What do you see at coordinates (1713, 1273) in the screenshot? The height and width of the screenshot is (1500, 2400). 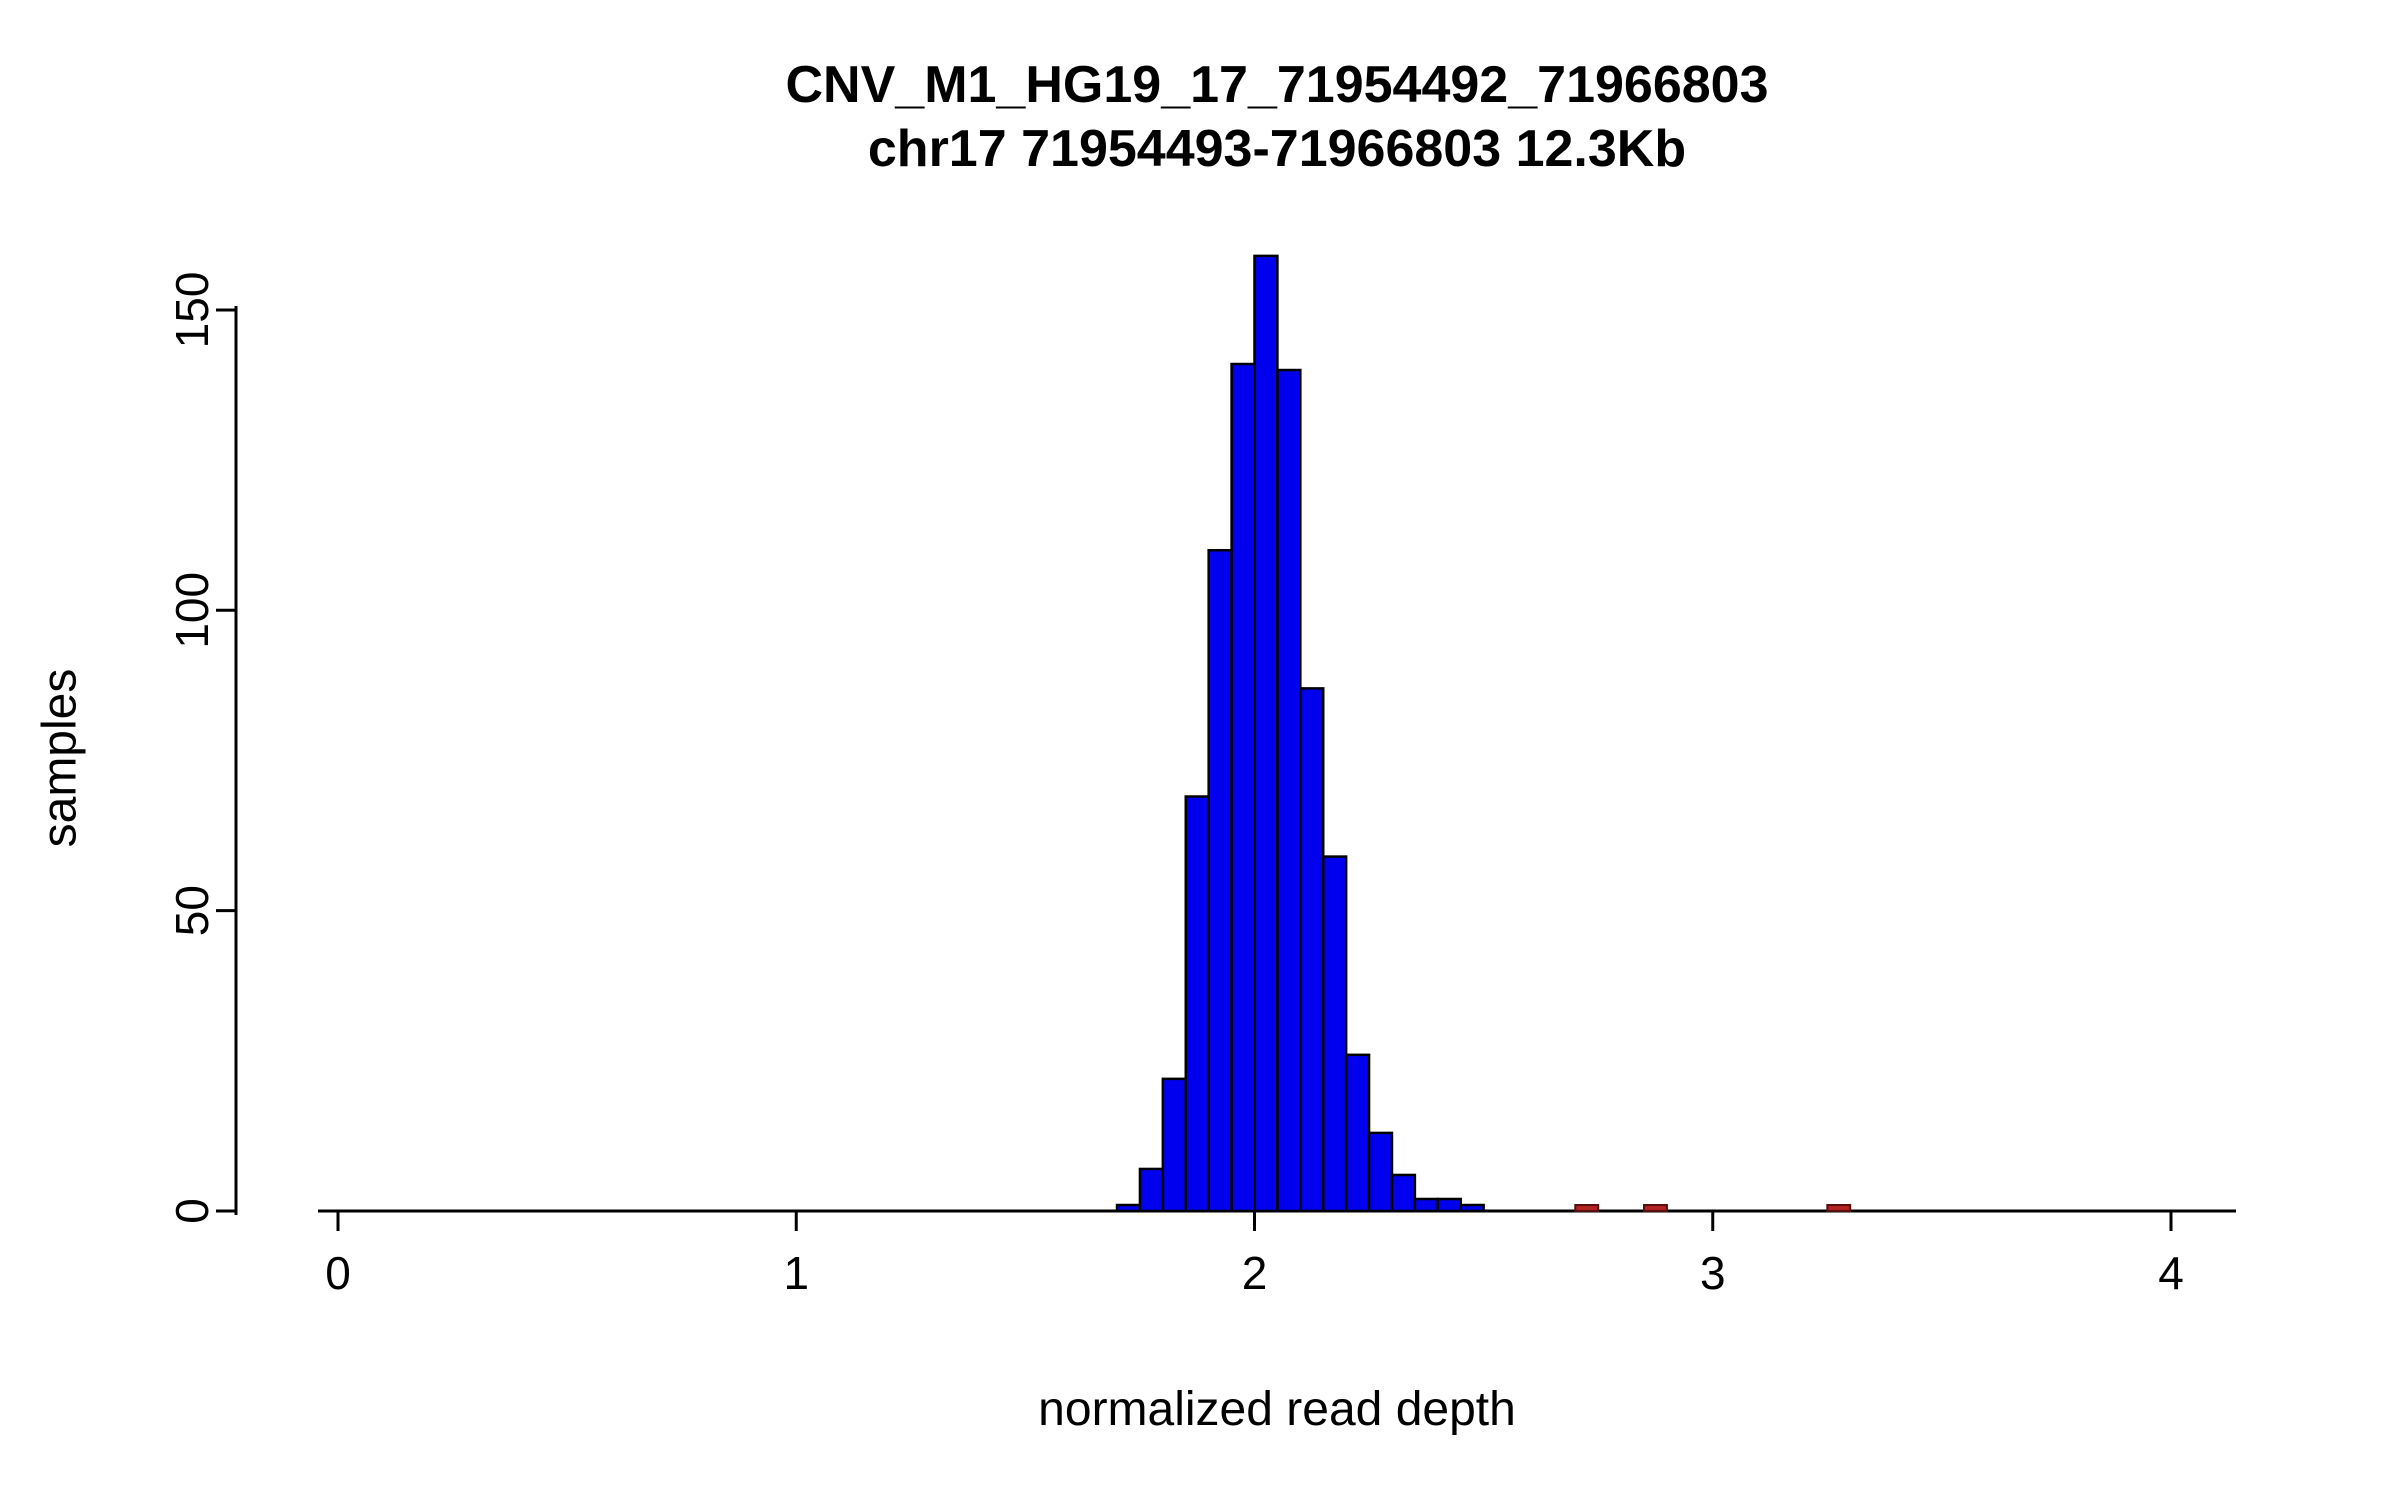 I see `x-tick-label: 3` at bounding box center [1713, 1273].